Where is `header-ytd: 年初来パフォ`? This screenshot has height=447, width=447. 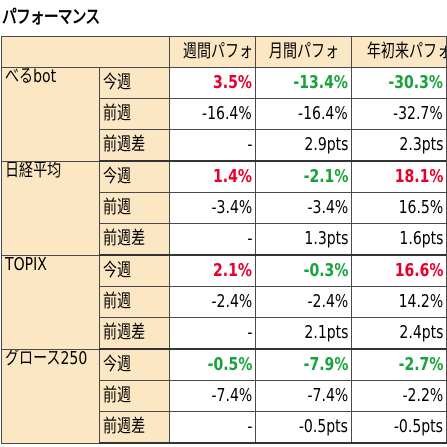 header-ytd: 年初来パフォ is located at coordinates (399, 52).